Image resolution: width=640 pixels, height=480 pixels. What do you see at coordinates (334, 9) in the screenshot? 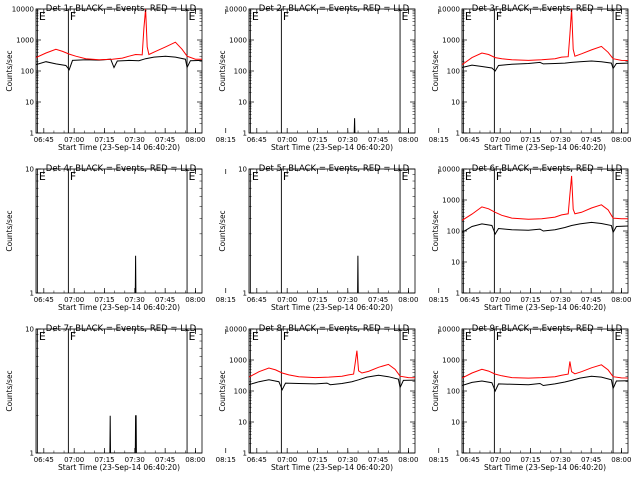
I see `chart-title: Det 2r BLACK = Events, RED = LLD` at bounding box center [334, 9].